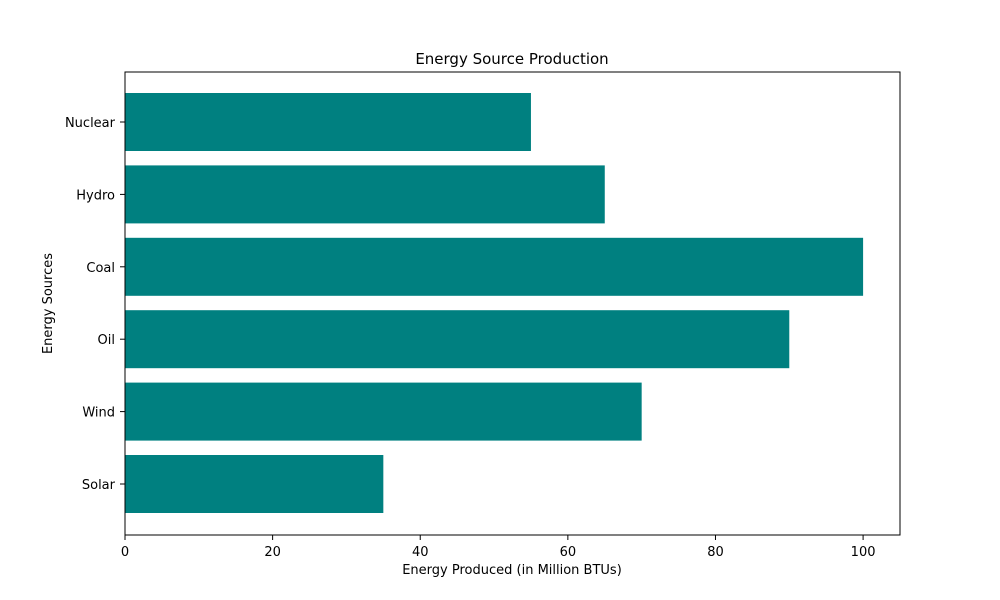  What do you see at coordinates (272, 552) in the screenshot?
I see `x-tick-label: 20` at bounding box center [272, 552].